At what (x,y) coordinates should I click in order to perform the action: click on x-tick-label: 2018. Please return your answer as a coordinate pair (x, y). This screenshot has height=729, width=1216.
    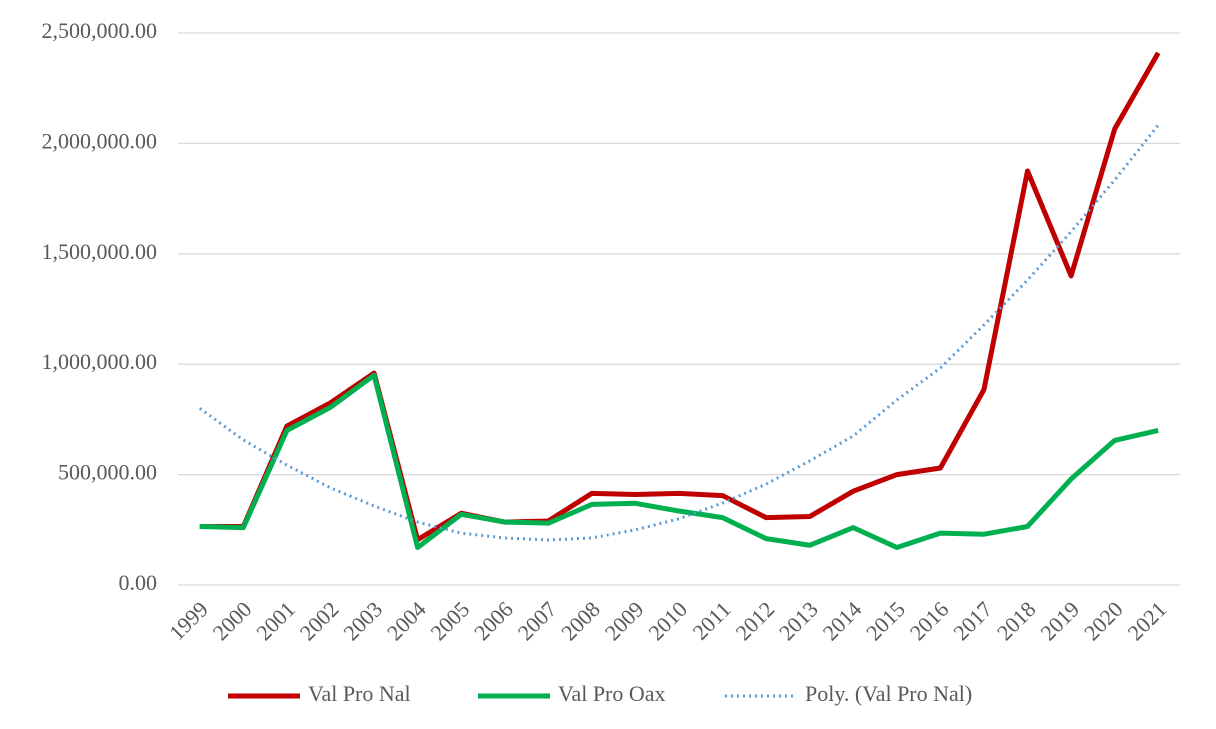
    Looking at the image, I should click on (1016, 620).